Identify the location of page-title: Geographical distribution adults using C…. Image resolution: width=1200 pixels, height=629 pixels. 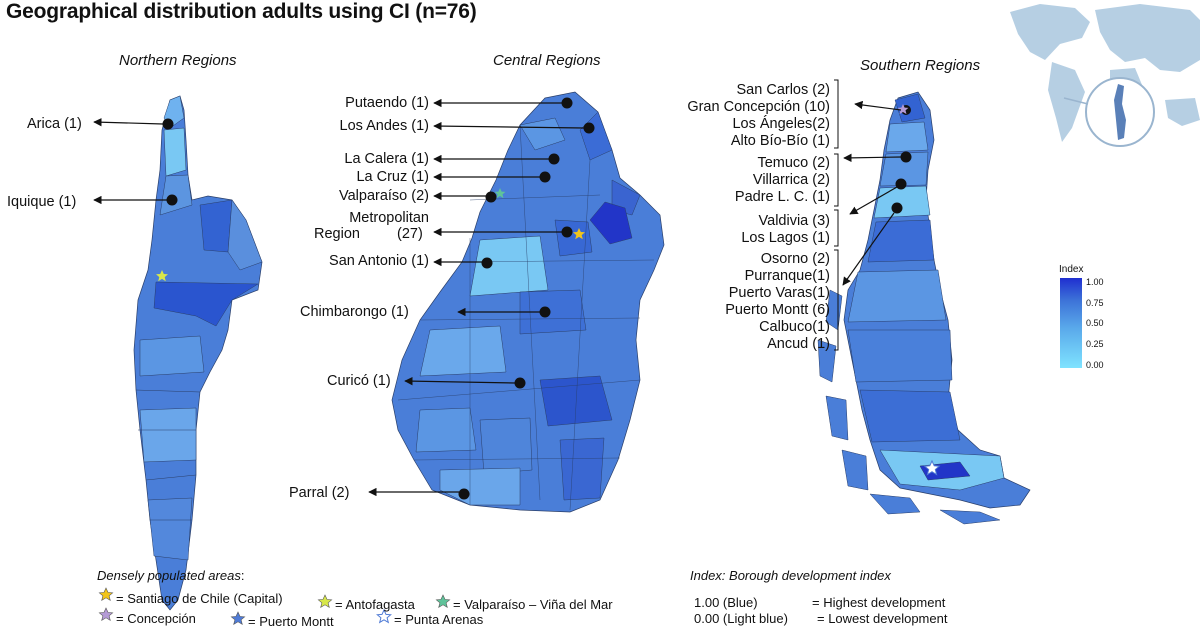
(241, 11).